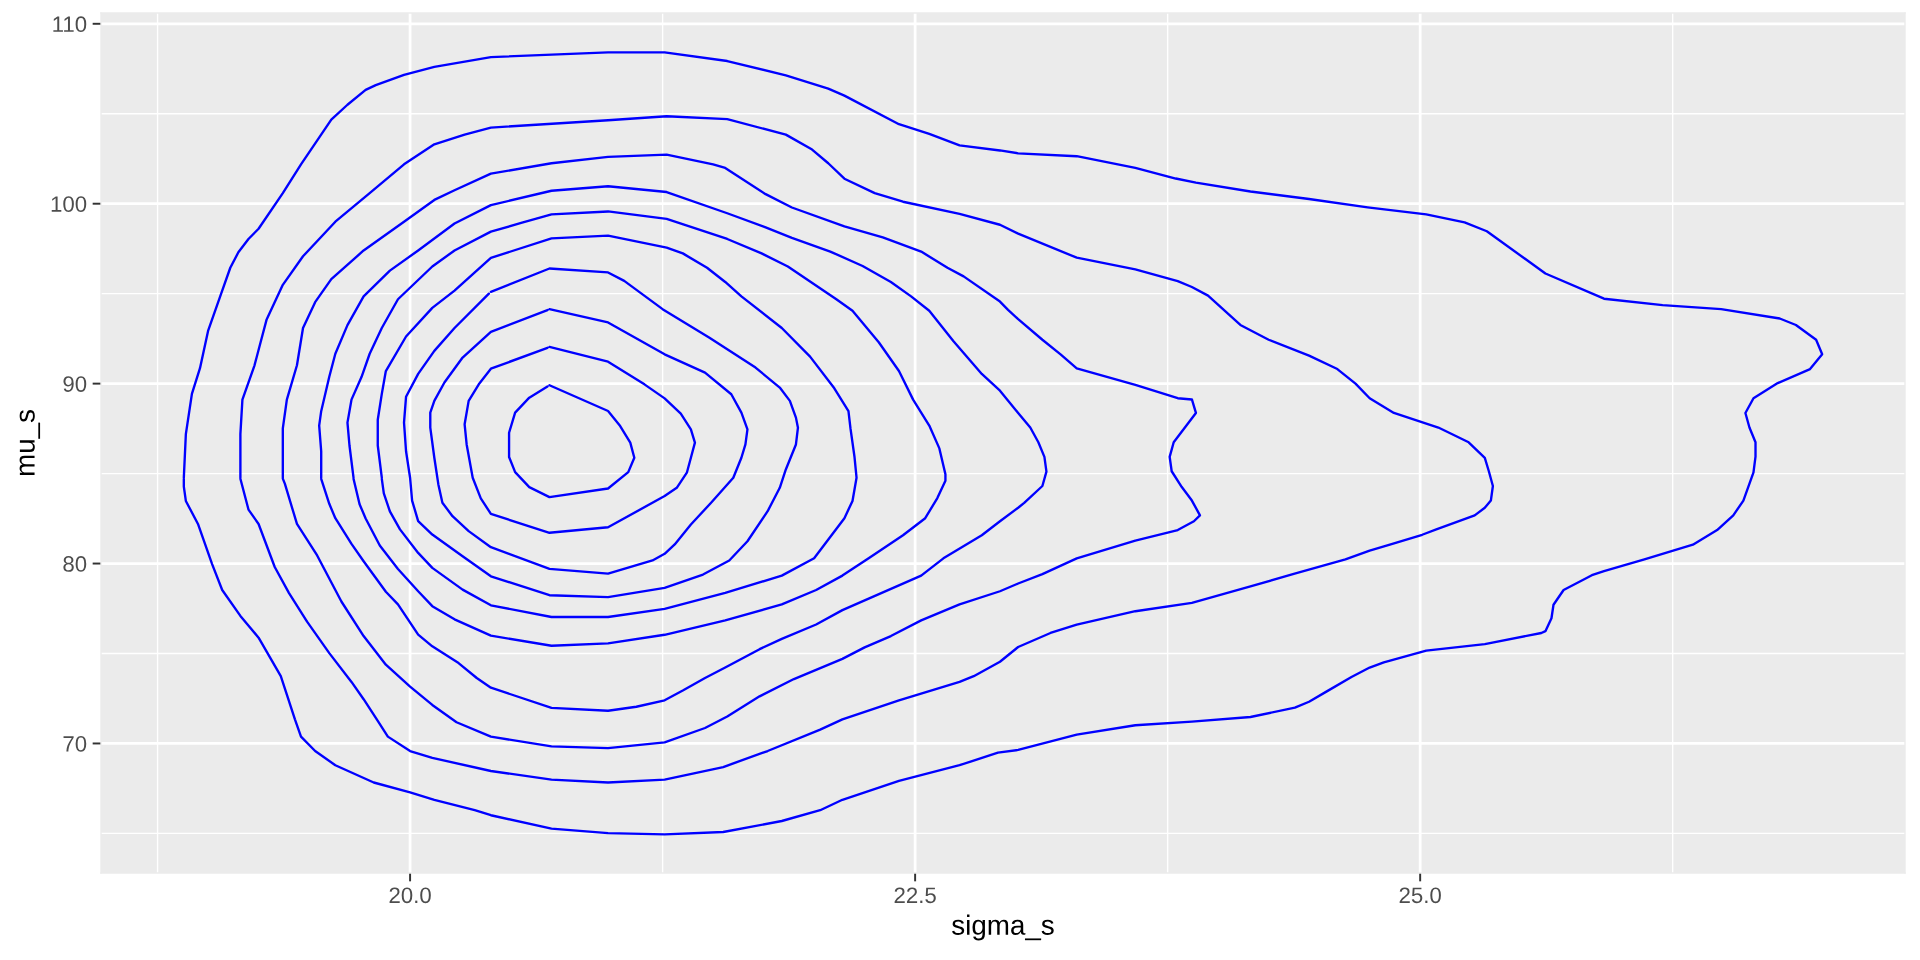 The width and height of the screenshot is (1920, 960). What do you see at coordinates (70, 24) in the screenshot?
I see `y-tick-label: 110` at bounding box center [70, 24].